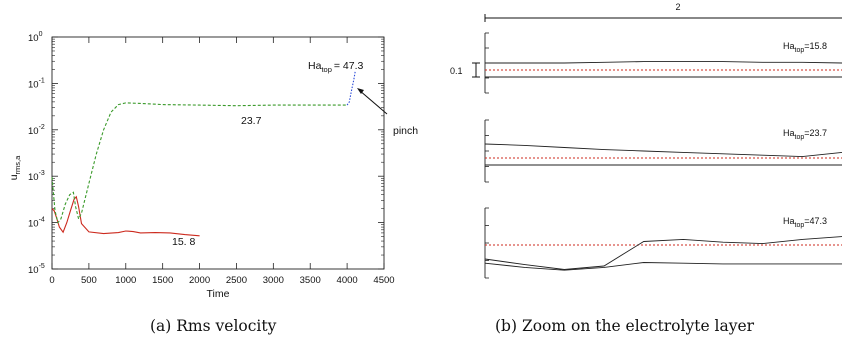  I want to click on subpanel-2: Hatop=47.3, so click(663, 243).